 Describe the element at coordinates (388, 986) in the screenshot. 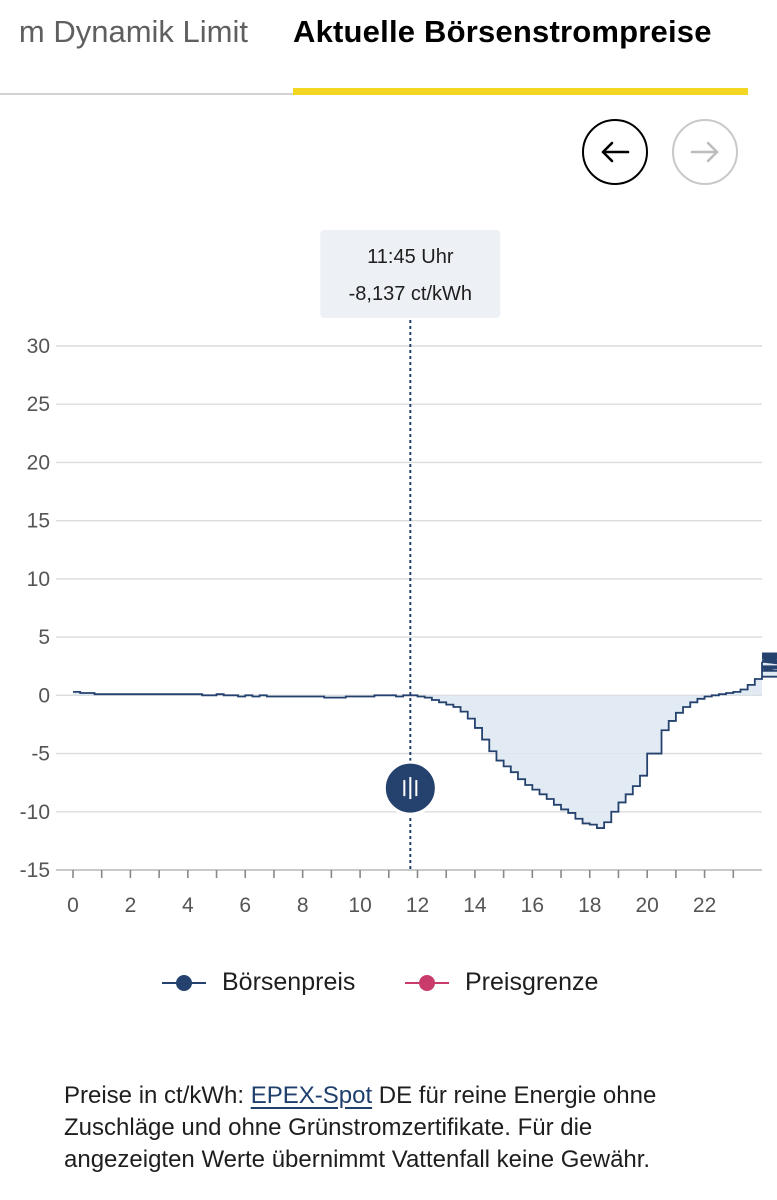

I see `chart-legend: Börsenpreis Preisgrenze` at that location.